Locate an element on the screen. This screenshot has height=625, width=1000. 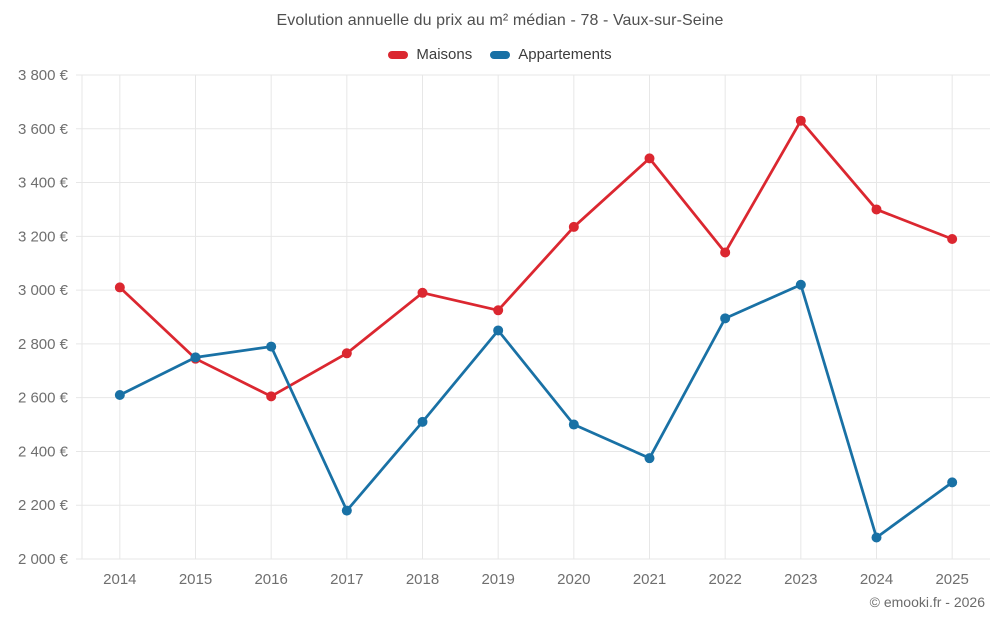
x-axis-tick-label: 2022 is located at coordinates (724, 579).